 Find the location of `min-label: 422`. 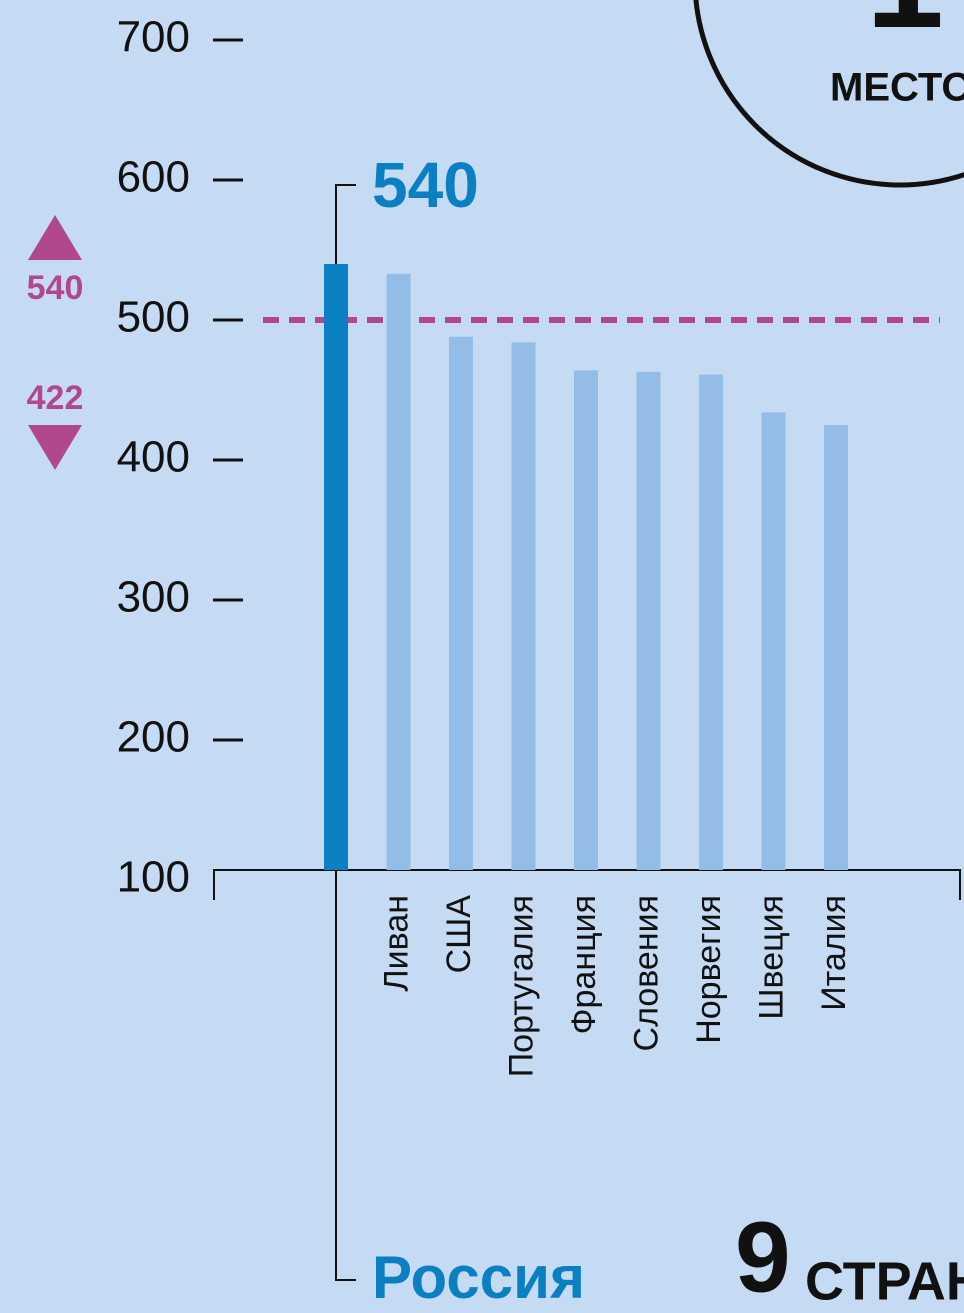

min-label: 422 is located at coordinates (55, 398).